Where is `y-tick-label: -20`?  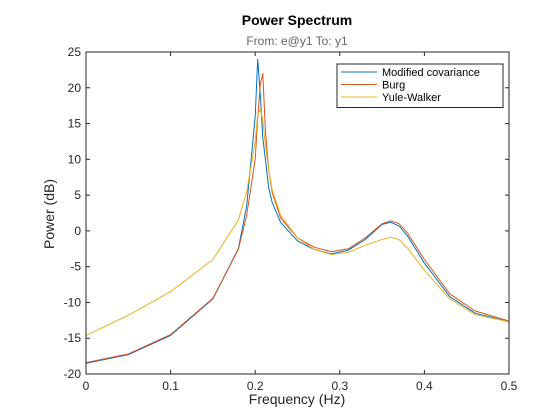 y-tick-label: -20 is located at coordinates (73, 374).